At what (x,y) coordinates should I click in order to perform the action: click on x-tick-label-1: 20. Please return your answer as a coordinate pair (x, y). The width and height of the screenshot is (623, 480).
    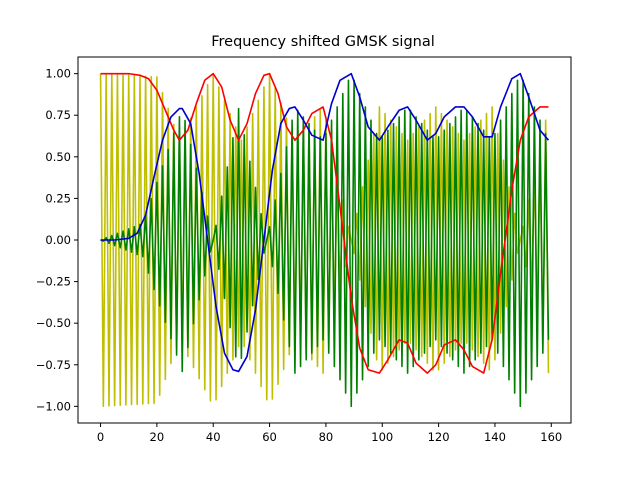
    Looking at the image, I should click on (157, 437).